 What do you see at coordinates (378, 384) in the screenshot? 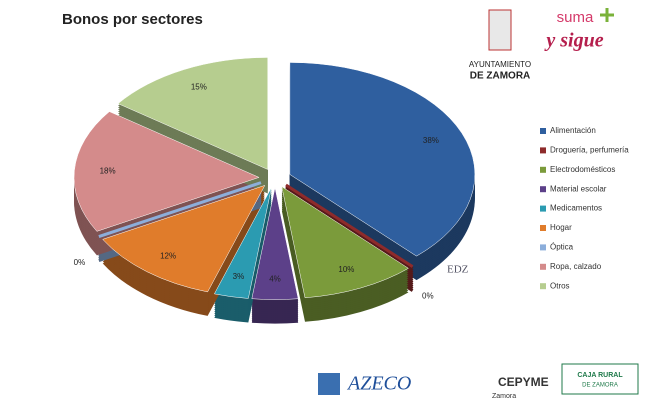
I see `sponsor-name: AZECO` at bounding box center [378, 384].